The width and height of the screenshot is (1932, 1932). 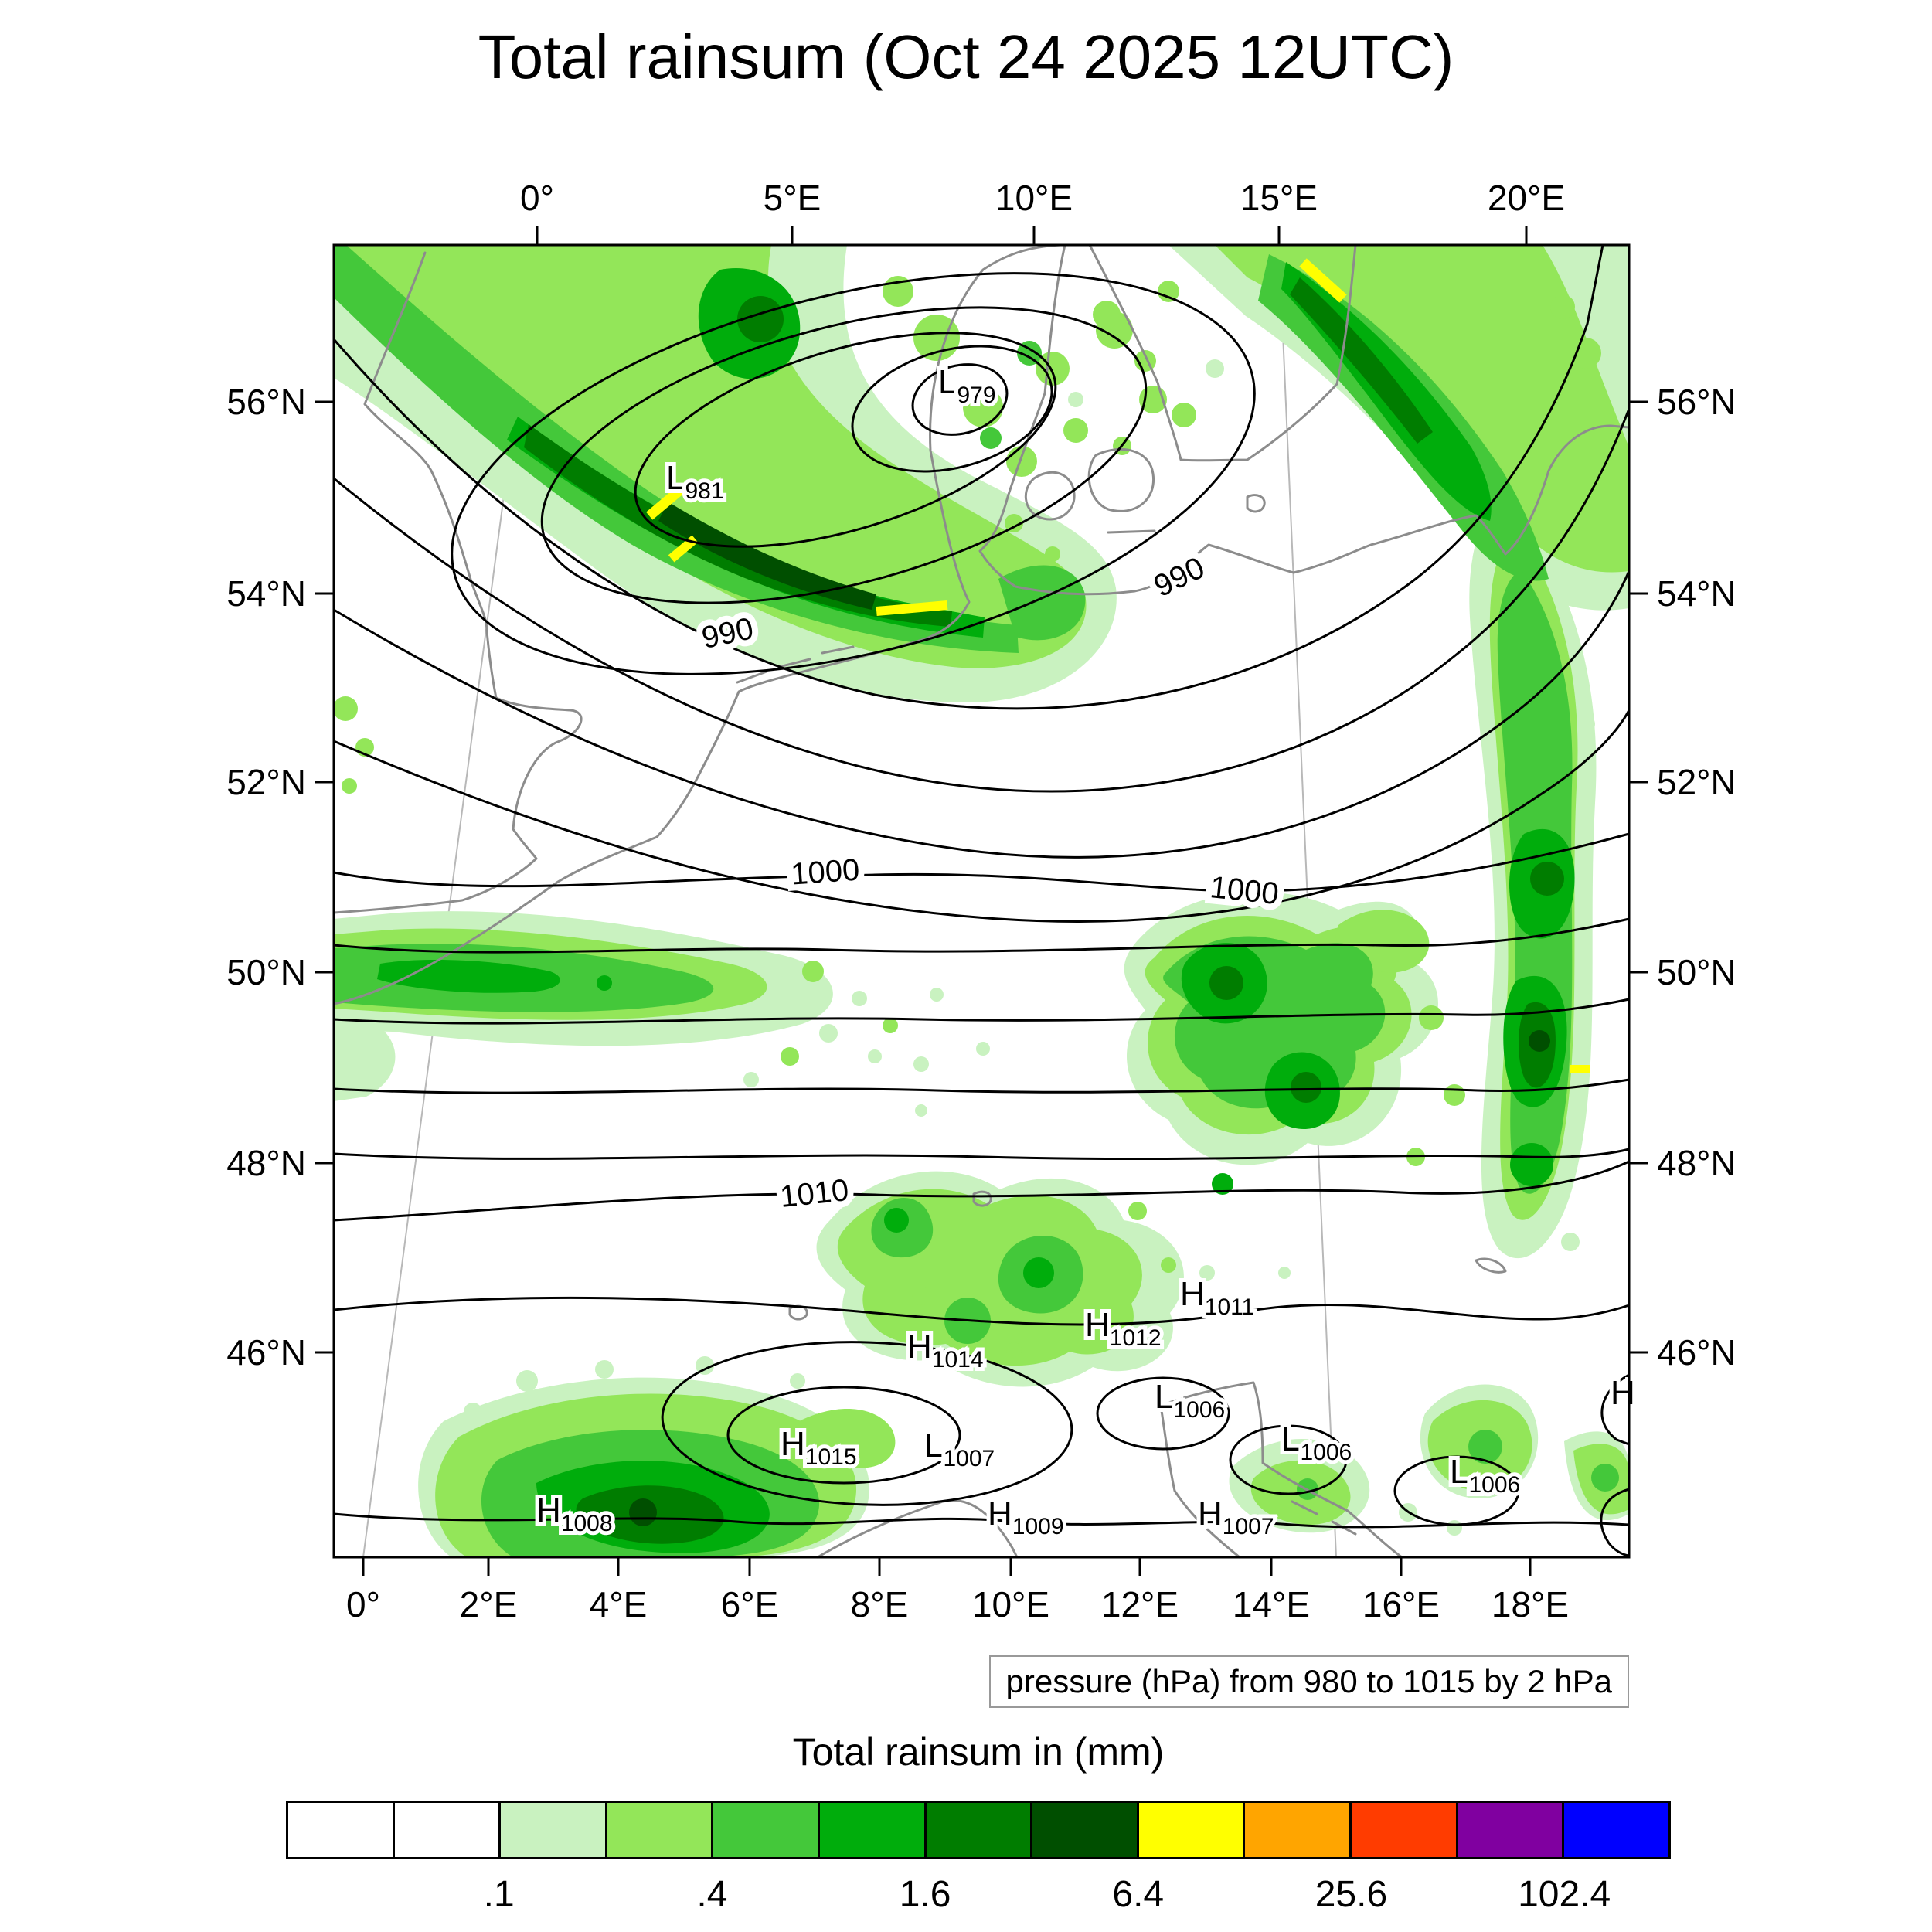 What do you see at coordinates (1178, 577) in the screenshot?
I see `isobar-label: 990` at bounding box center [1178, 577].